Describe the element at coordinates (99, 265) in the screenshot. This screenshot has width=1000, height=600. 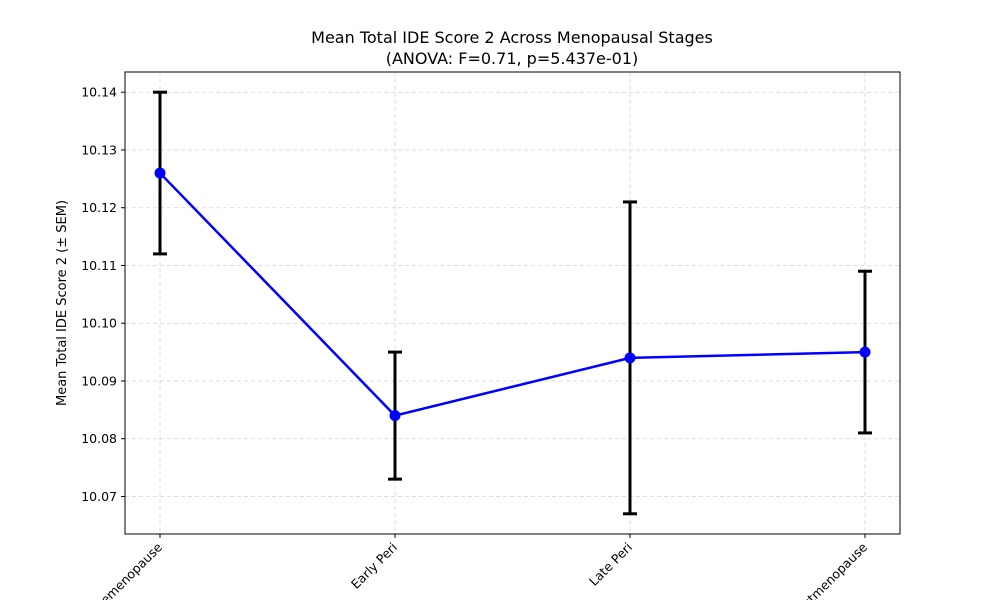
I see `y-tick-label: 10.11` at that location.